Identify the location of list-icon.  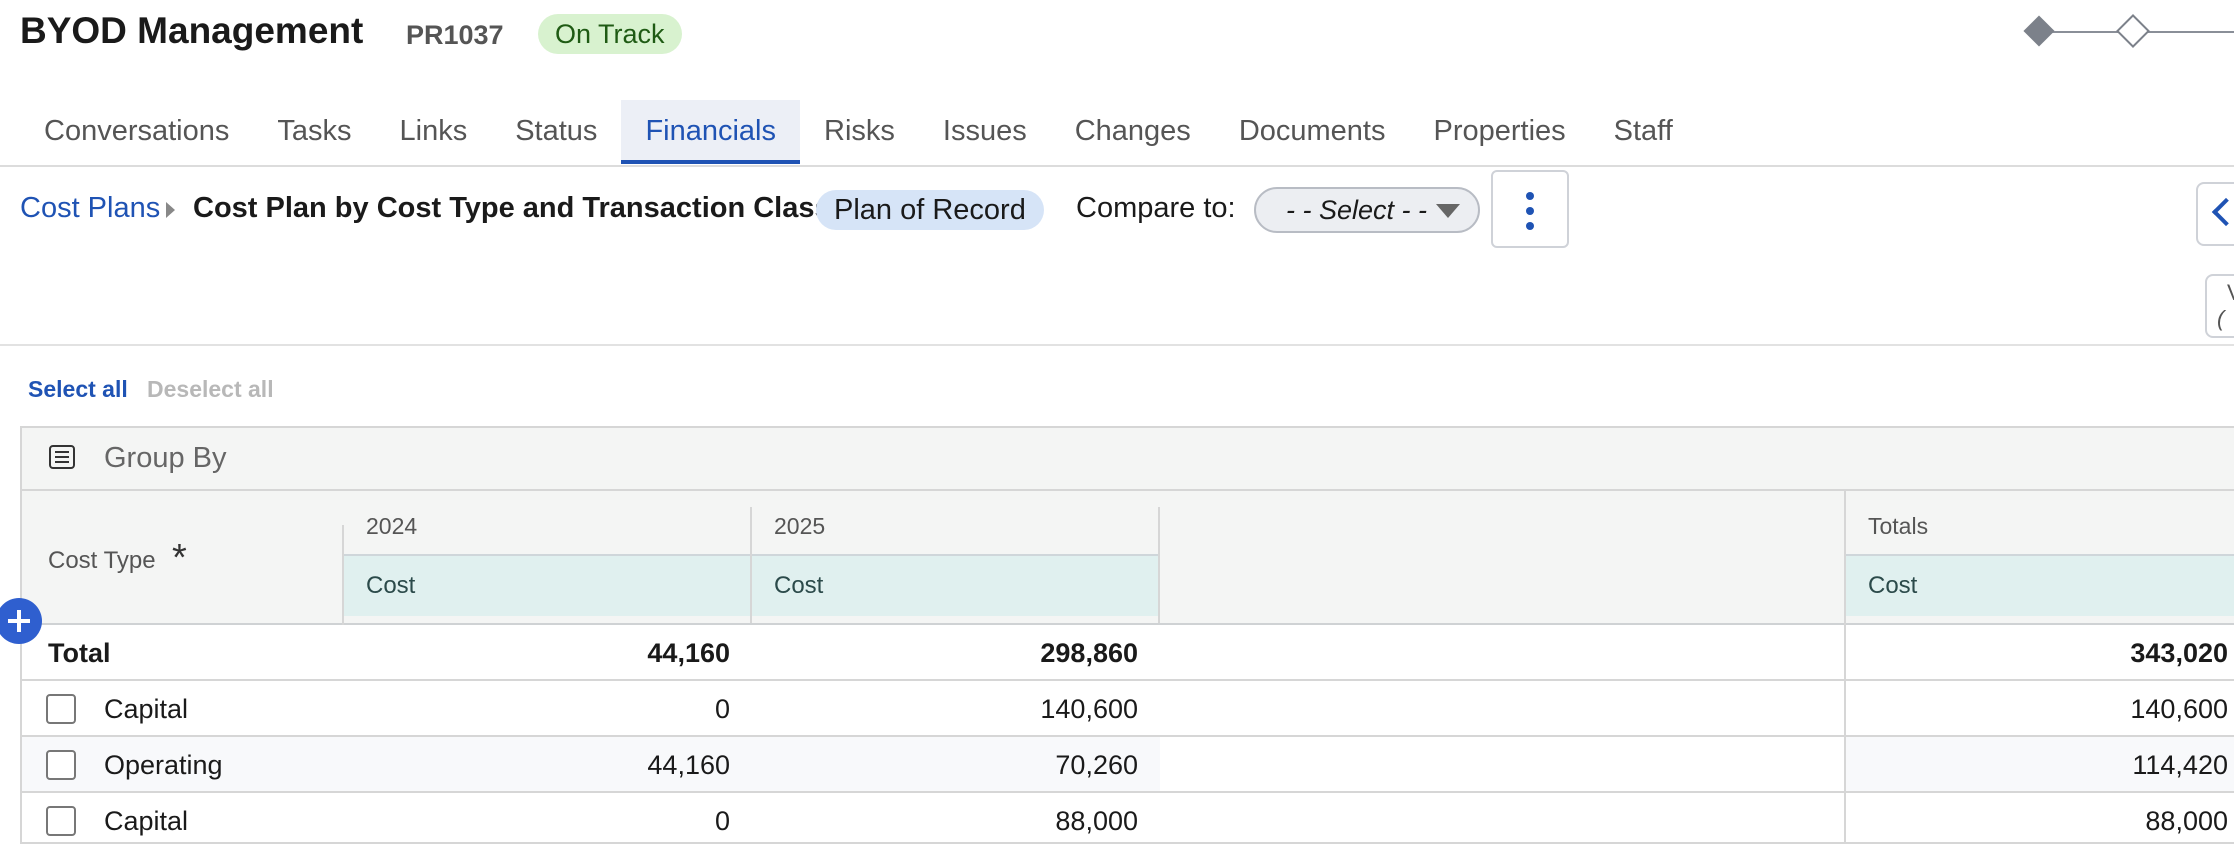
(62, 457).